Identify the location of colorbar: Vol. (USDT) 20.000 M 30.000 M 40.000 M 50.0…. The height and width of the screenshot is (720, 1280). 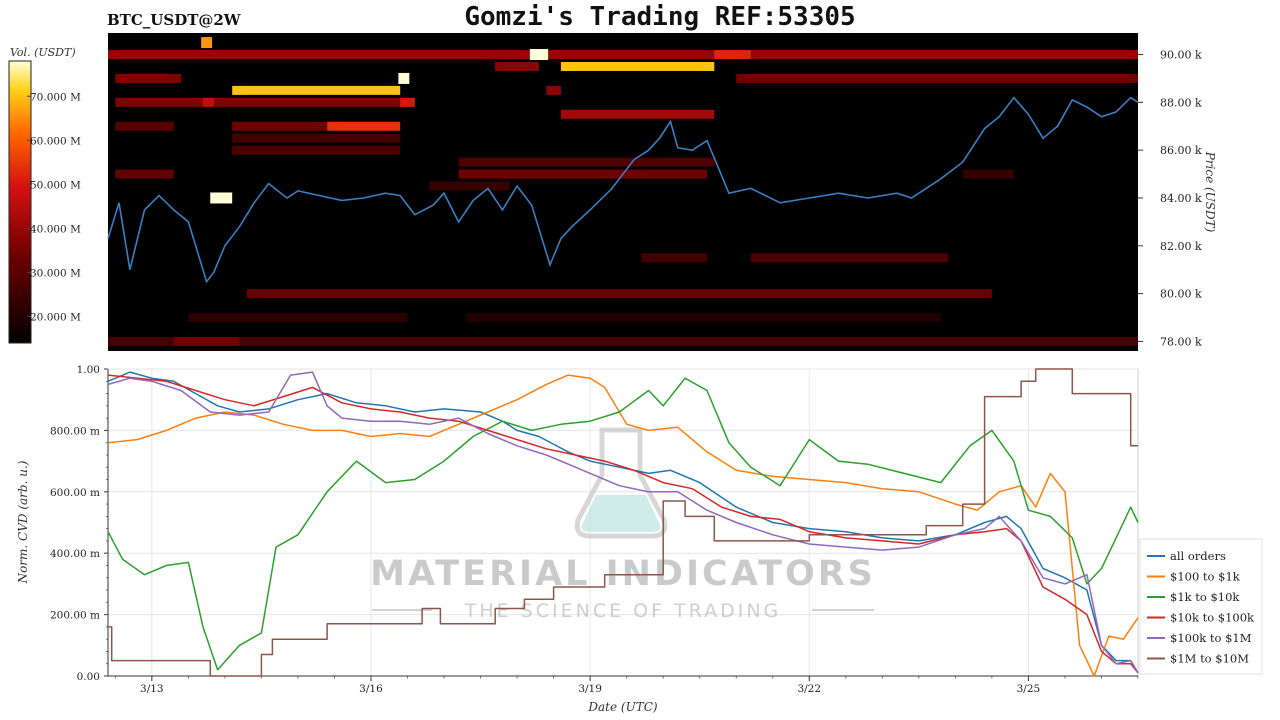
(44, 195).